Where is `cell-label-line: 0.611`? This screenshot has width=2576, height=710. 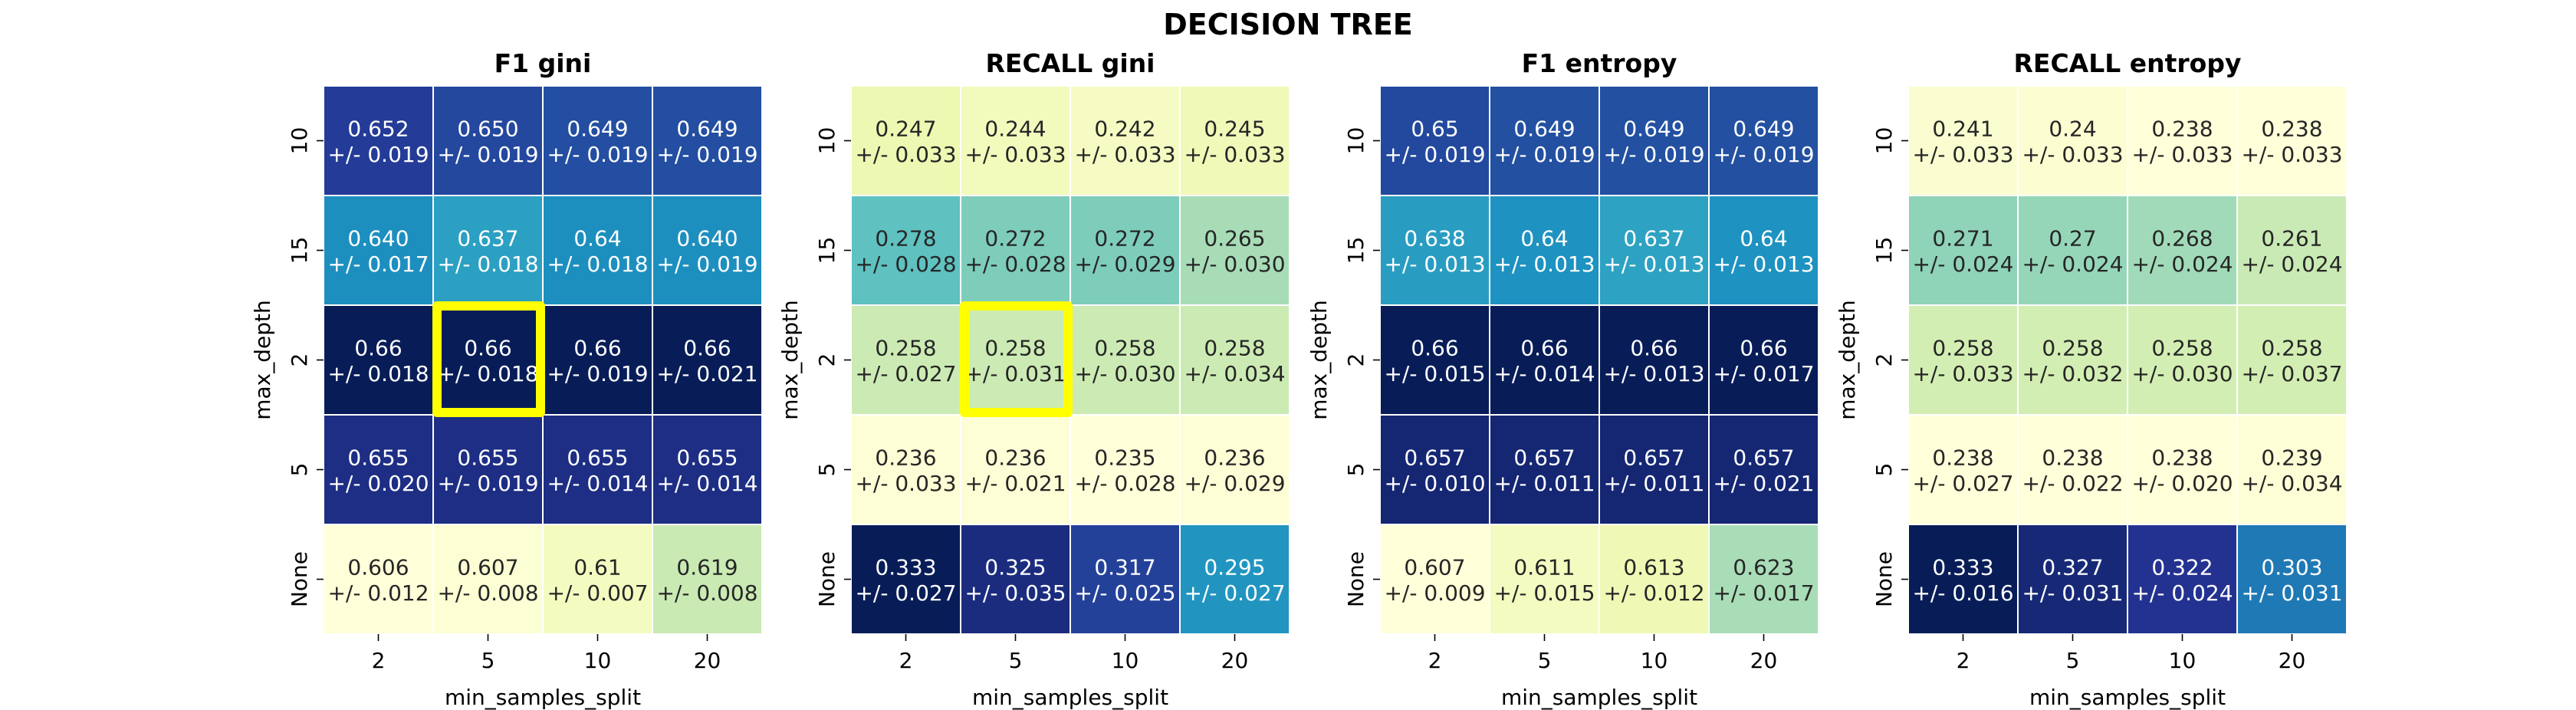 cell-label-line: 0.611 is located at coordinates (1544, 567).